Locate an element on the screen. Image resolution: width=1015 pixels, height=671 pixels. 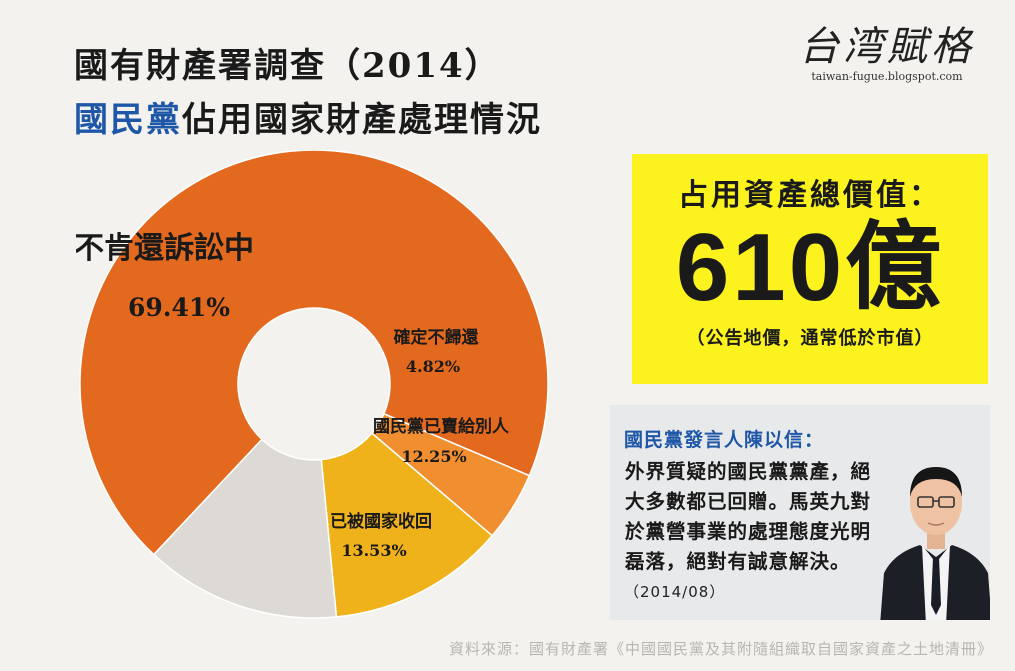
slice-label-reclaimed: 已被國家收回 is located at coordinates (381, 521).